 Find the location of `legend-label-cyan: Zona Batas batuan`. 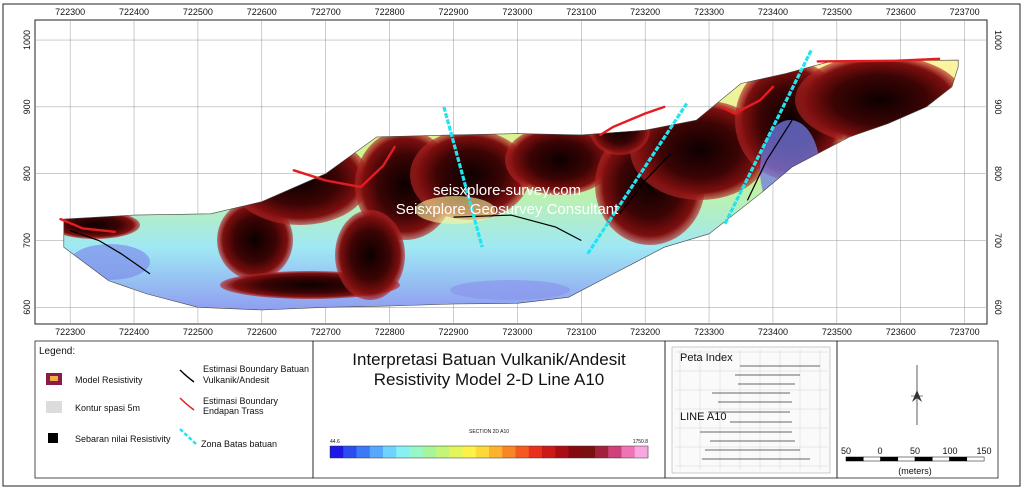

legend-label-cyan: Zona Batas batuan is located at coordinates (239, 444).